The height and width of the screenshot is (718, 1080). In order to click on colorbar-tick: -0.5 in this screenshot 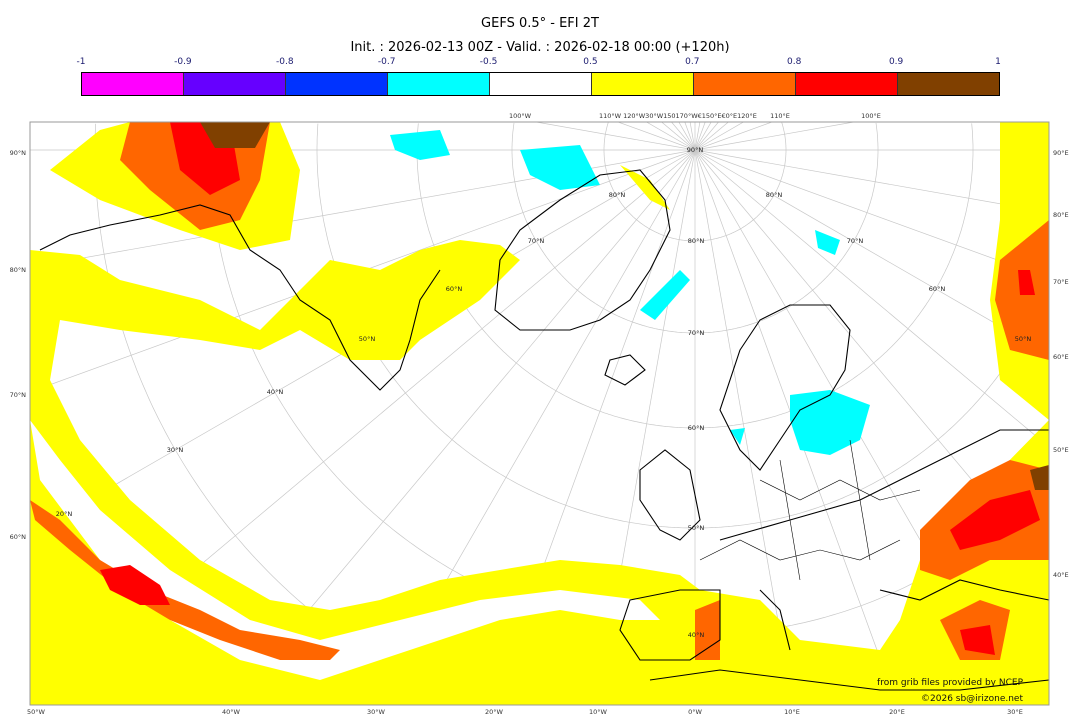, I will do `click(488, 62)`.